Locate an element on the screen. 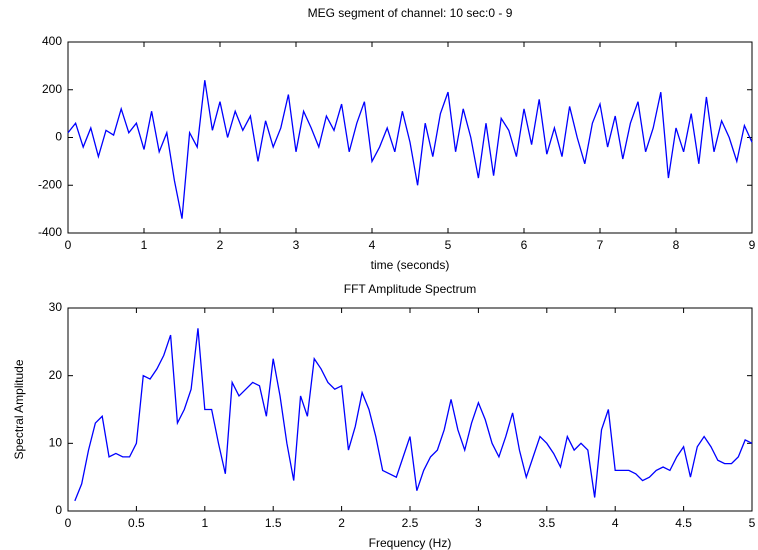 The image size is (758, 550). y-tick-label: 200 is located at coordinates (52, 89).